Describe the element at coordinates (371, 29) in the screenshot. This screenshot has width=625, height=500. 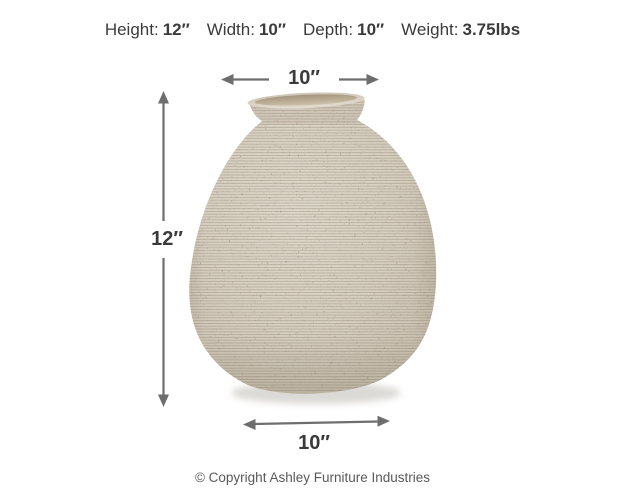
I see `spec-depth-value: 10″` at that location.